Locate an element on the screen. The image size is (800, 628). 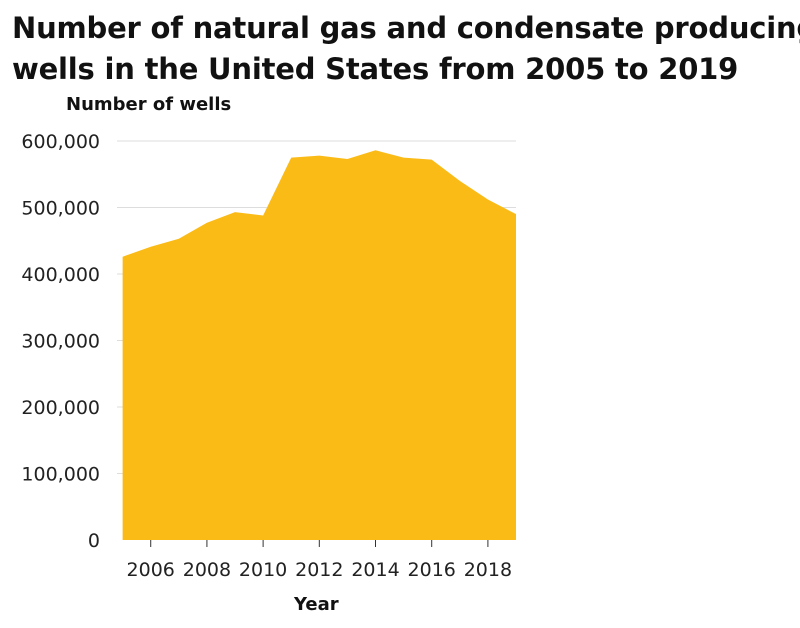
x-tick-label: 2006 is located at coordinates (151, 570).